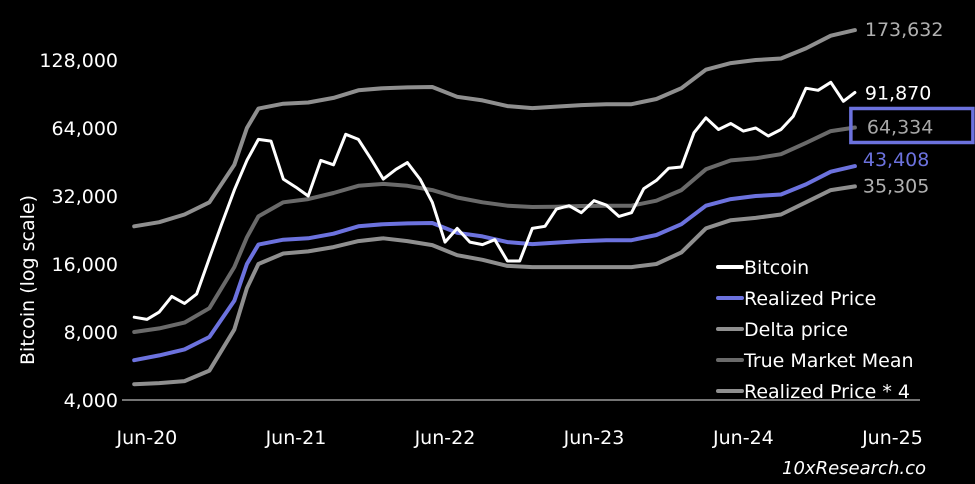 Image resolution: width=975 pixels, height=484 pixels. Describe the element at coordinates (892, 438) in the screenshot. I see `x-tick-label: Jun-25` at that location.